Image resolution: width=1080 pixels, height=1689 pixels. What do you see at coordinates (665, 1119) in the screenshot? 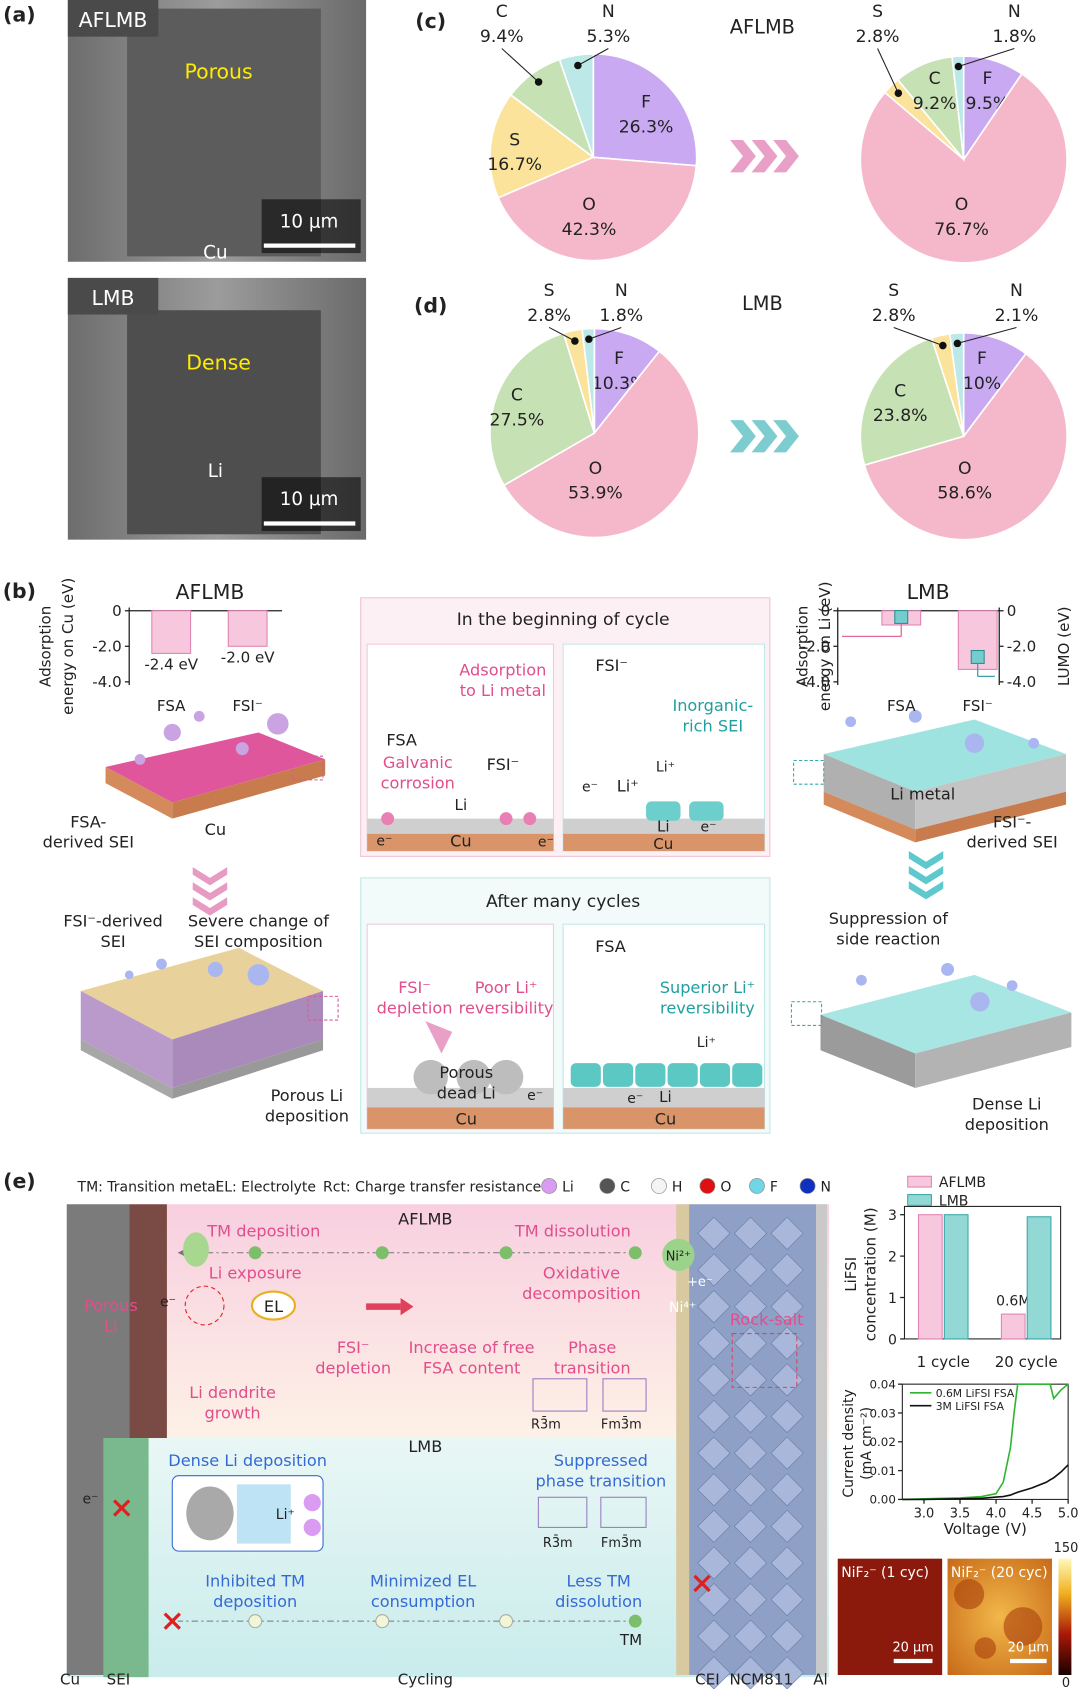
I see `label: Cu` at bounding box center [665, 1119].